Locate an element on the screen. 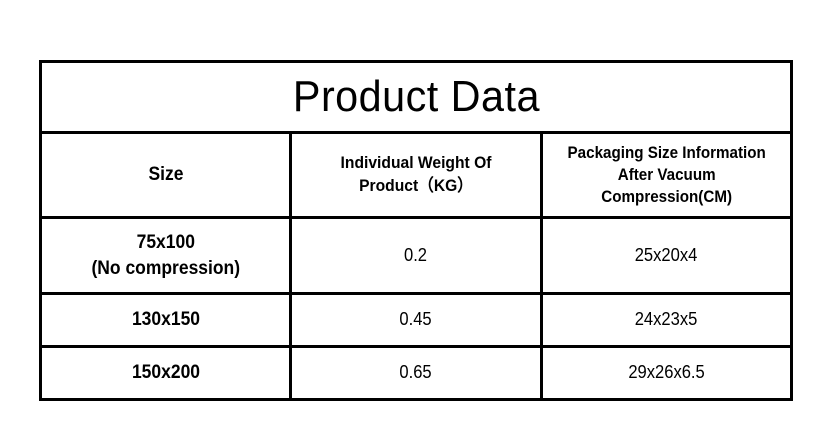 The image size is (832, 448). cell-packaging: 24x23x5 is located at coordinates (666, 320).